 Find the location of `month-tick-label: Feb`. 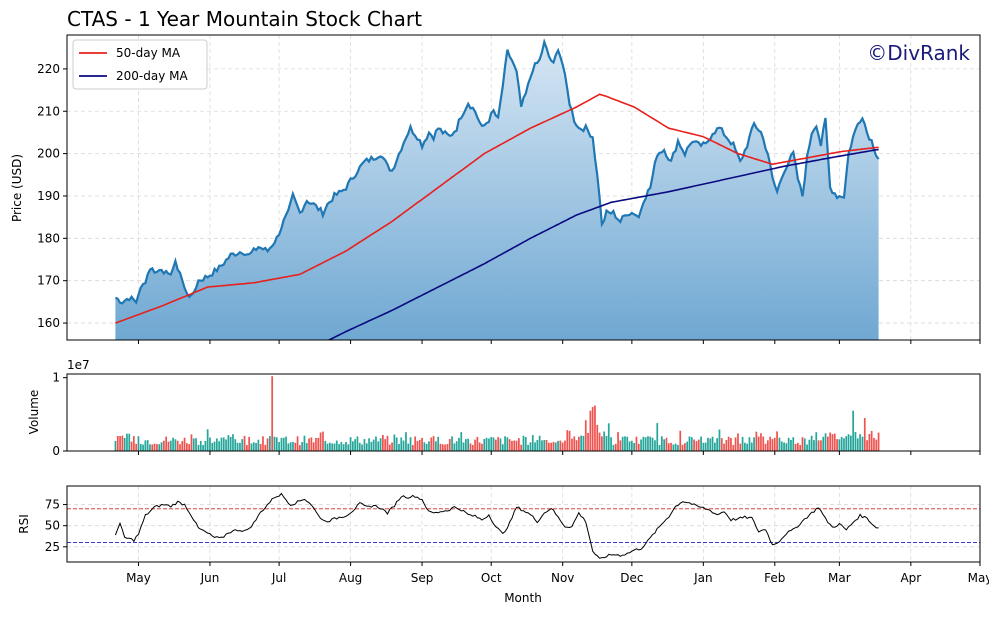

month-tick-label: Feb is located at coordinates (774, 578).